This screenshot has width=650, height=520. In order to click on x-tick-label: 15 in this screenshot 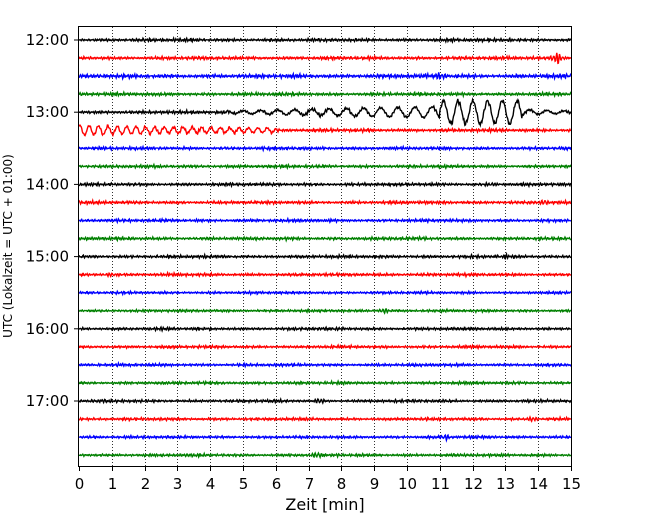, I will do `click(571, 484)`.